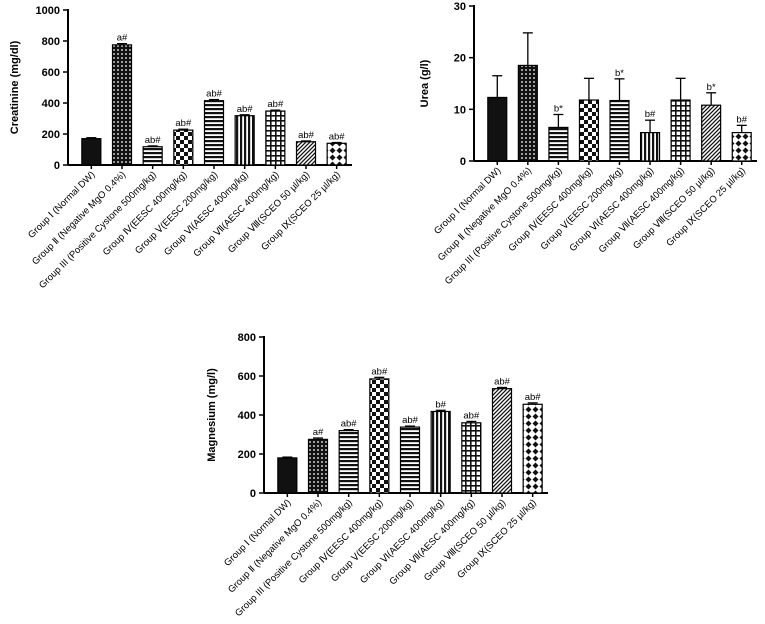 The height and width of the screenshot is (624, 765). What do you see at coordinates (212, 415) in the screenshot?
I see `y-axis-title: Magnesium (mg/l)` at bounding box center [212, 415].